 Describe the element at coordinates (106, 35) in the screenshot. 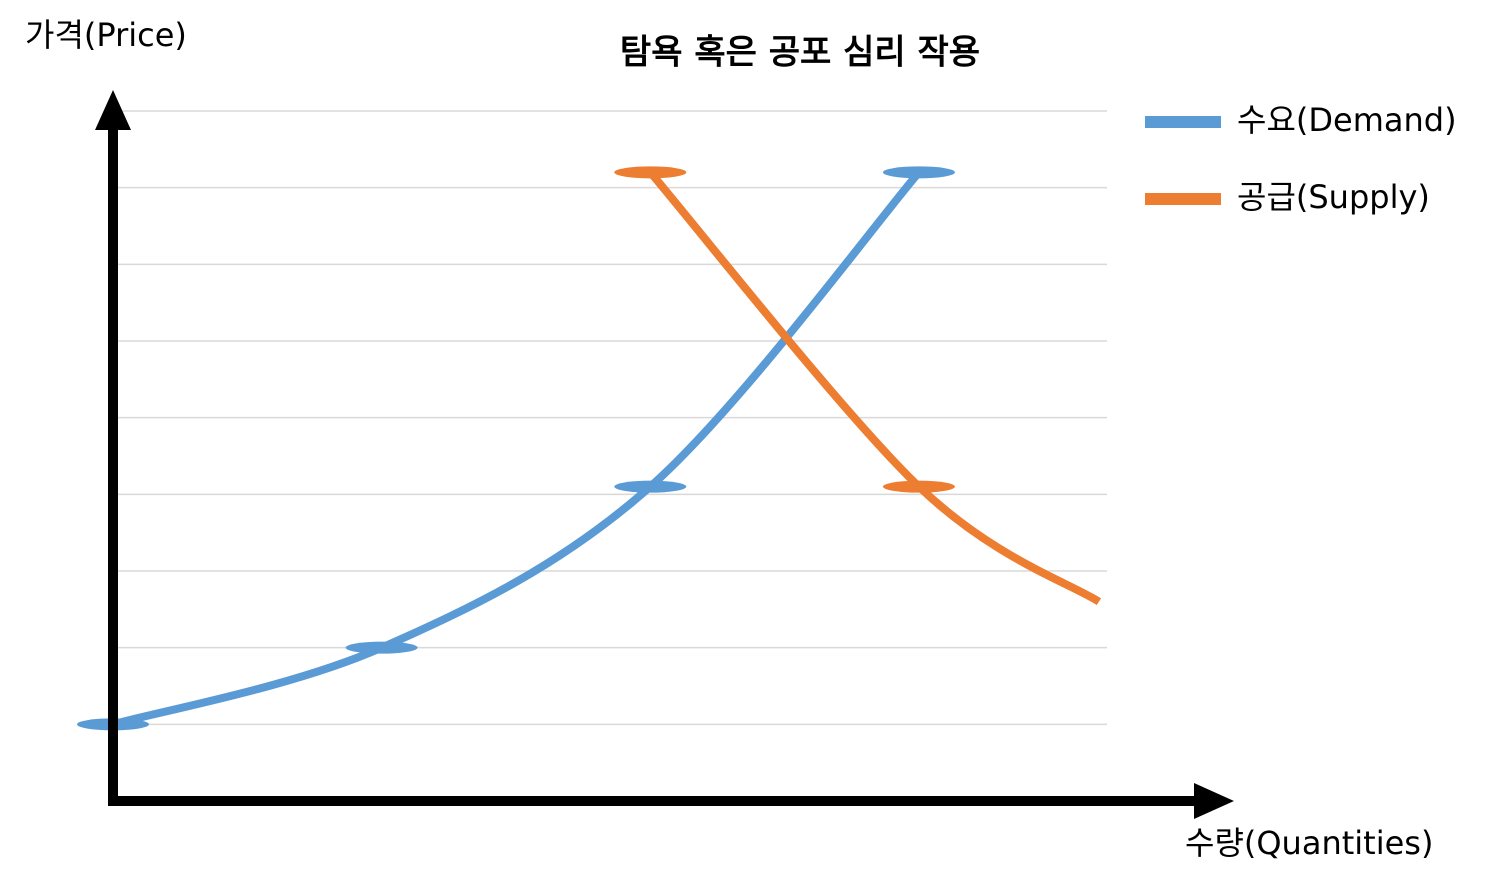

I see `y-axis-label: 가격(Price)` at that location.